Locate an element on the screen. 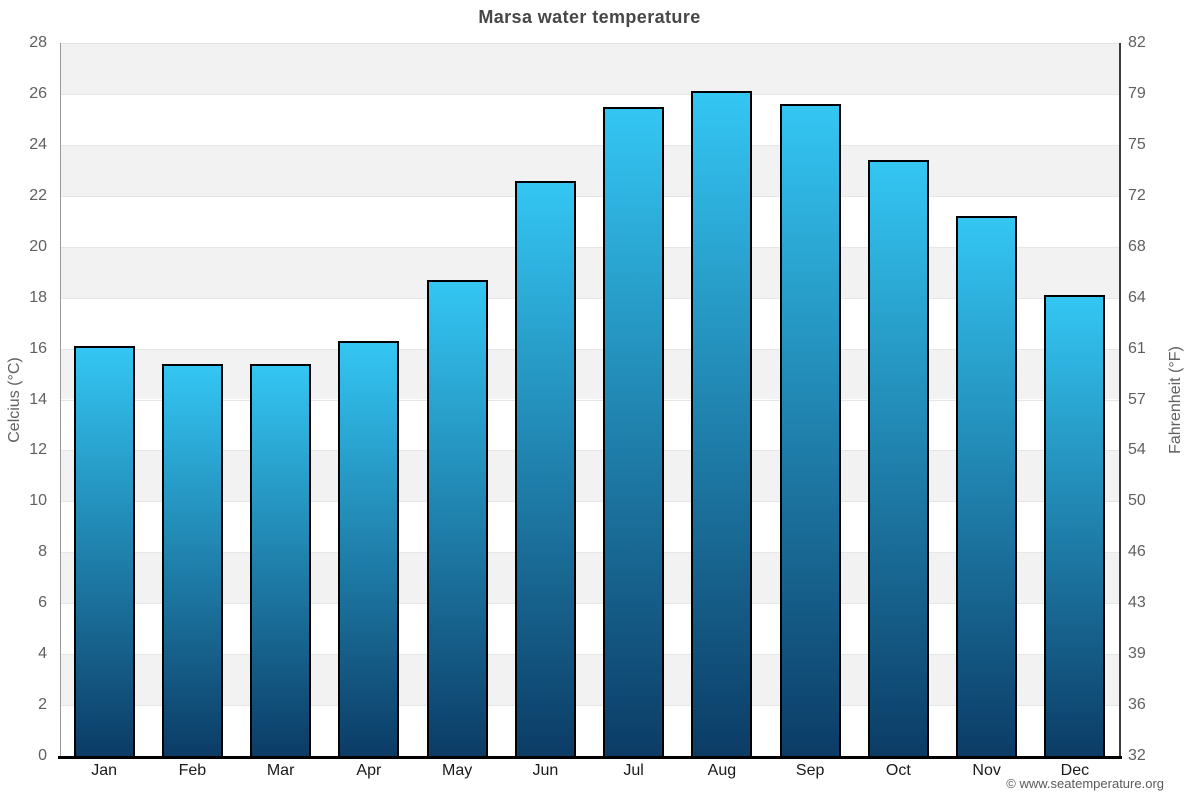 The image size is (1200, 800). bar-dec is located at coordinates (1075, 525).